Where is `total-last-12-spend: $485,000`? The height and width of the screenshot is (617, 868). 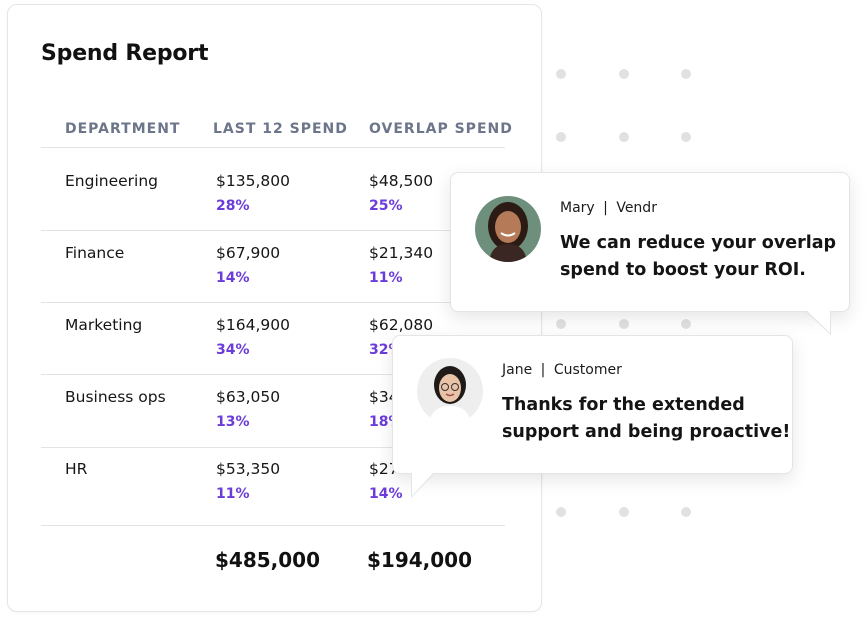
total-last-12-spend: $485,000 is located at coordinates (268, 560).